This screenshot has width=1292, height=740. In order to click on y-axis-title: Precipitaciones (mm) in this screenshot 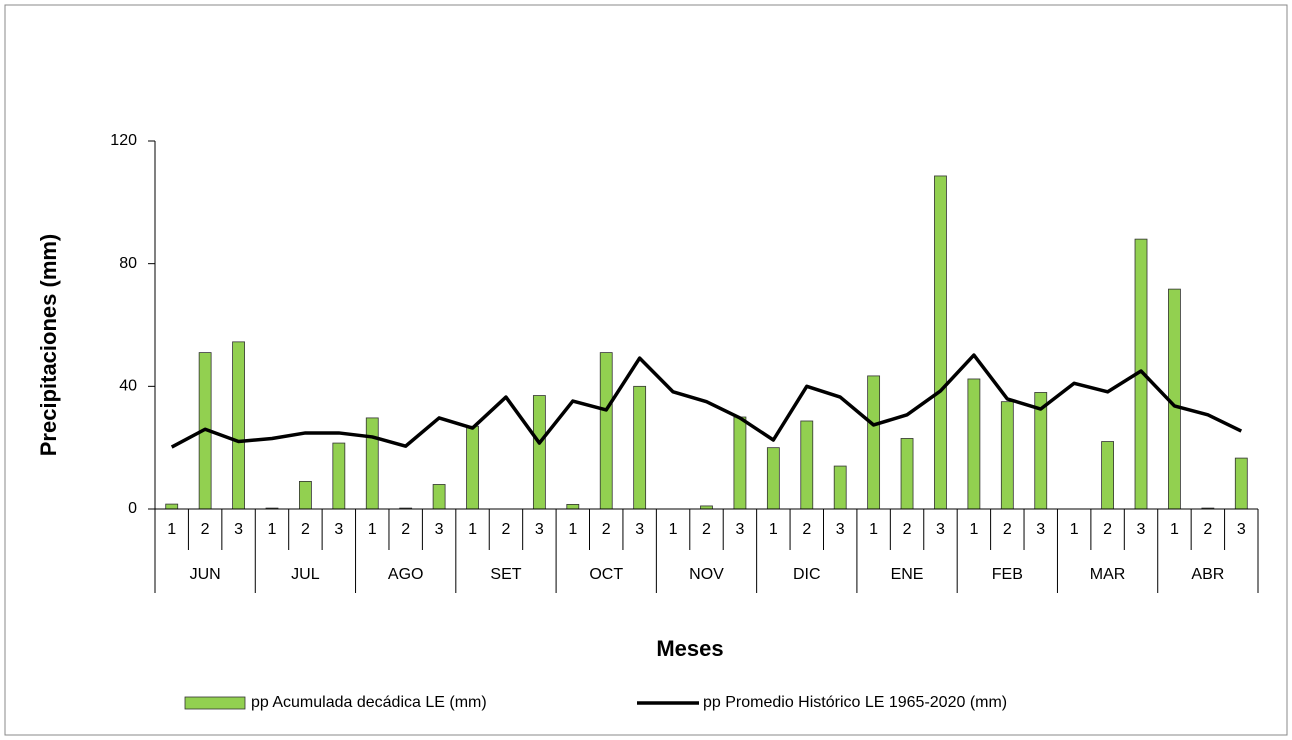, I will do `click(48, 345)`.